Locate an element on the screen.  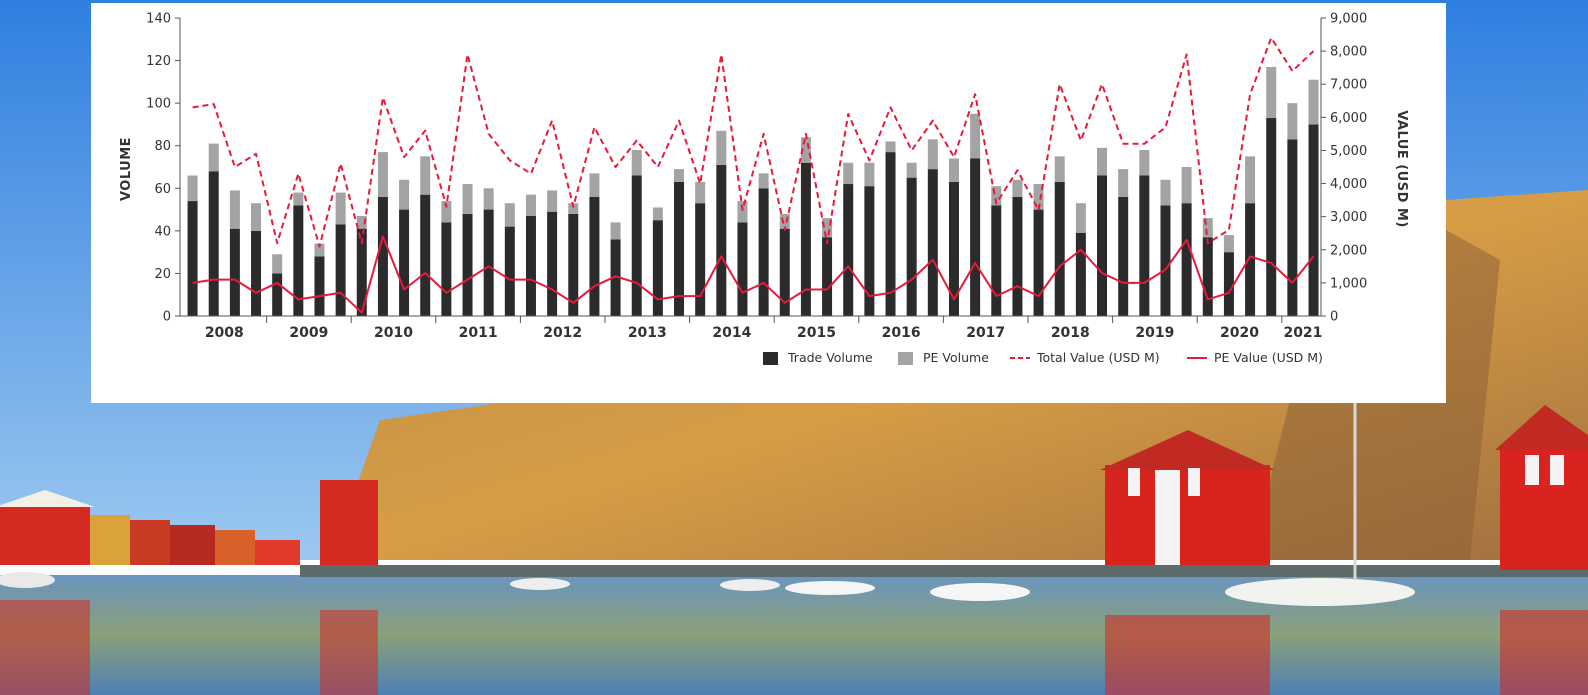
left-tick-label: 60 is located at coordinates (162, 189).